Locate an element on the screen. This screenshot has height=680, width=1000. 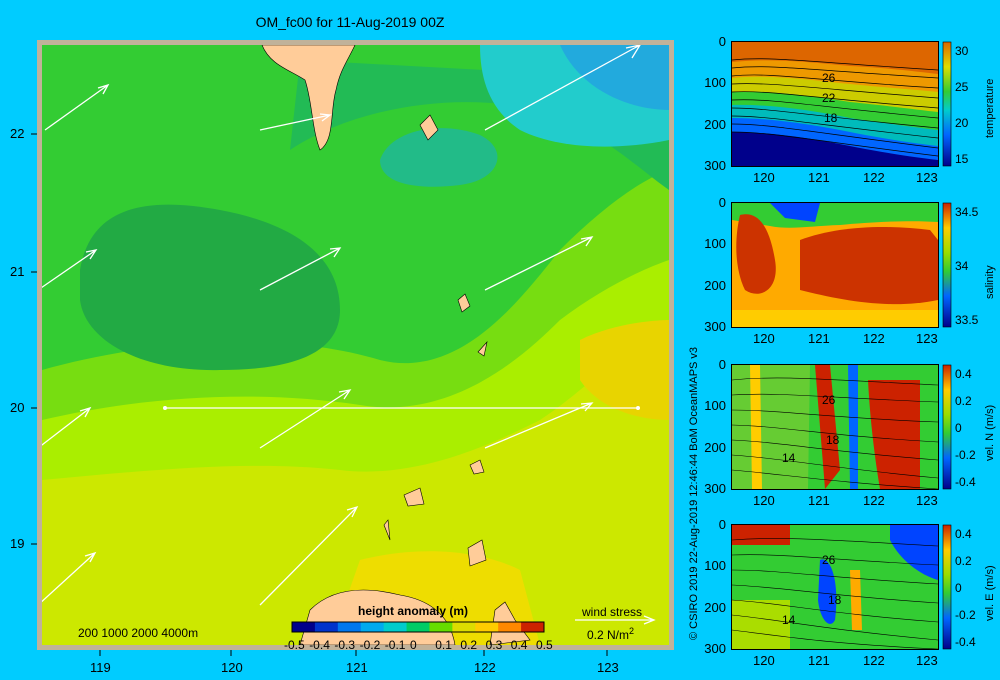
colorbar-tick: 33.5 is located at coordinates (967, 320).